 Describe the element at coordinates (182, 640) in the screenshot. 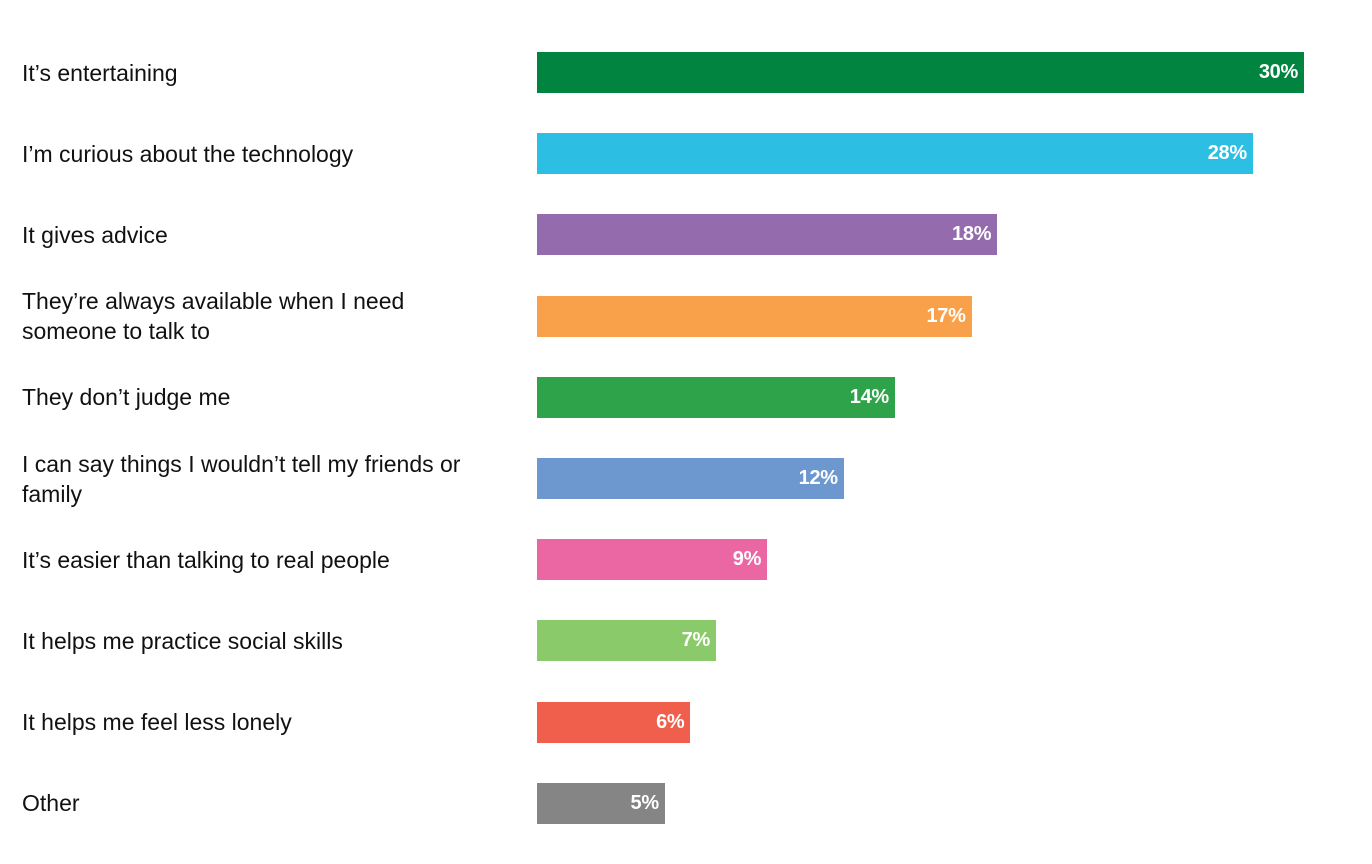

I see `category-label: It helps me practice social skills` at that location.